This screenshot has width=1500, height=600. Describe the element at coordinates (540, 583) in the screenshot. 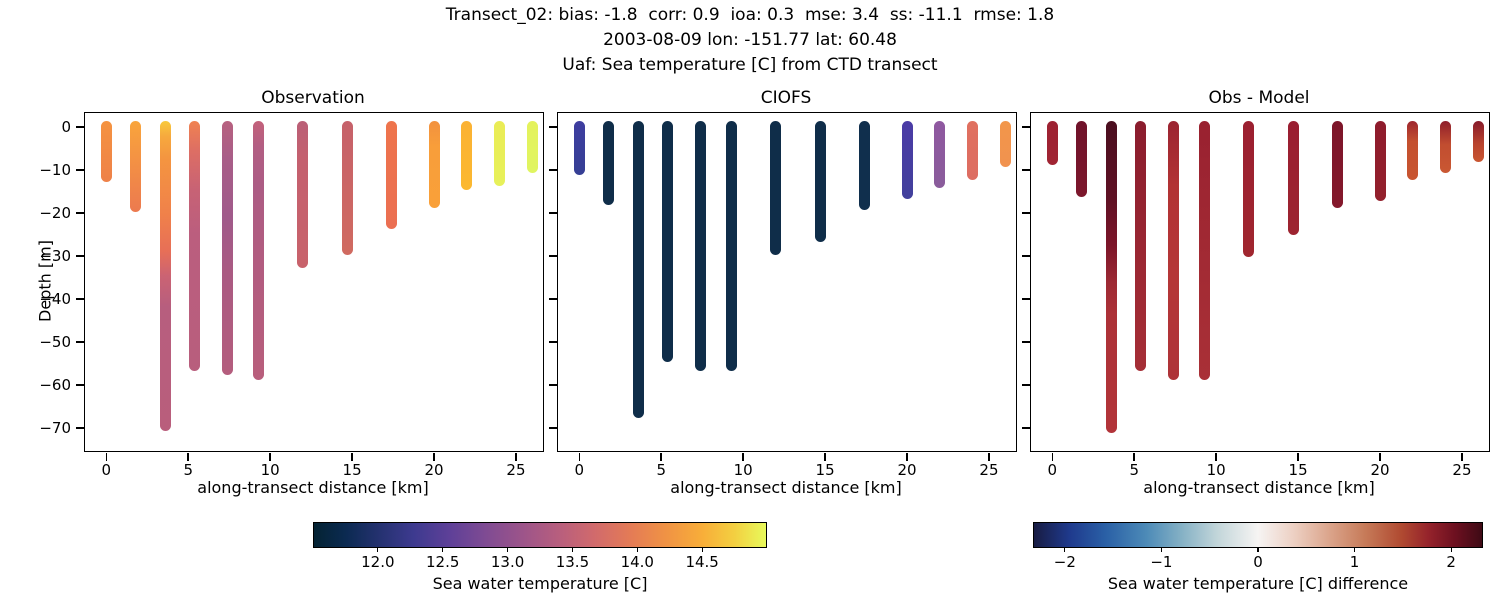

I see `colorbar-temperature-label: Sea water temperature [C]` at that location.